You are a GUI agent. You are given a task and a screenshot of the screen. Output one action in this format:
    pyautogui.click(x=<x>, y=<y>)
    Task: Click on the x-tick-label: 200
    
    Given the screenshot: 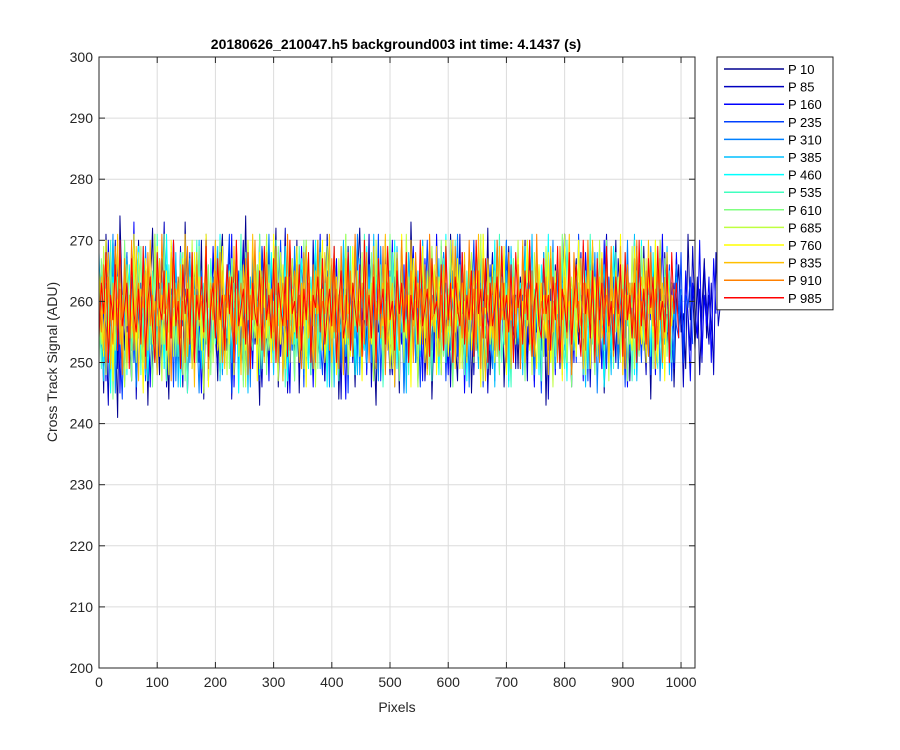 What is the action you would take?
    pyautogui.click(x=216, y=682)
    